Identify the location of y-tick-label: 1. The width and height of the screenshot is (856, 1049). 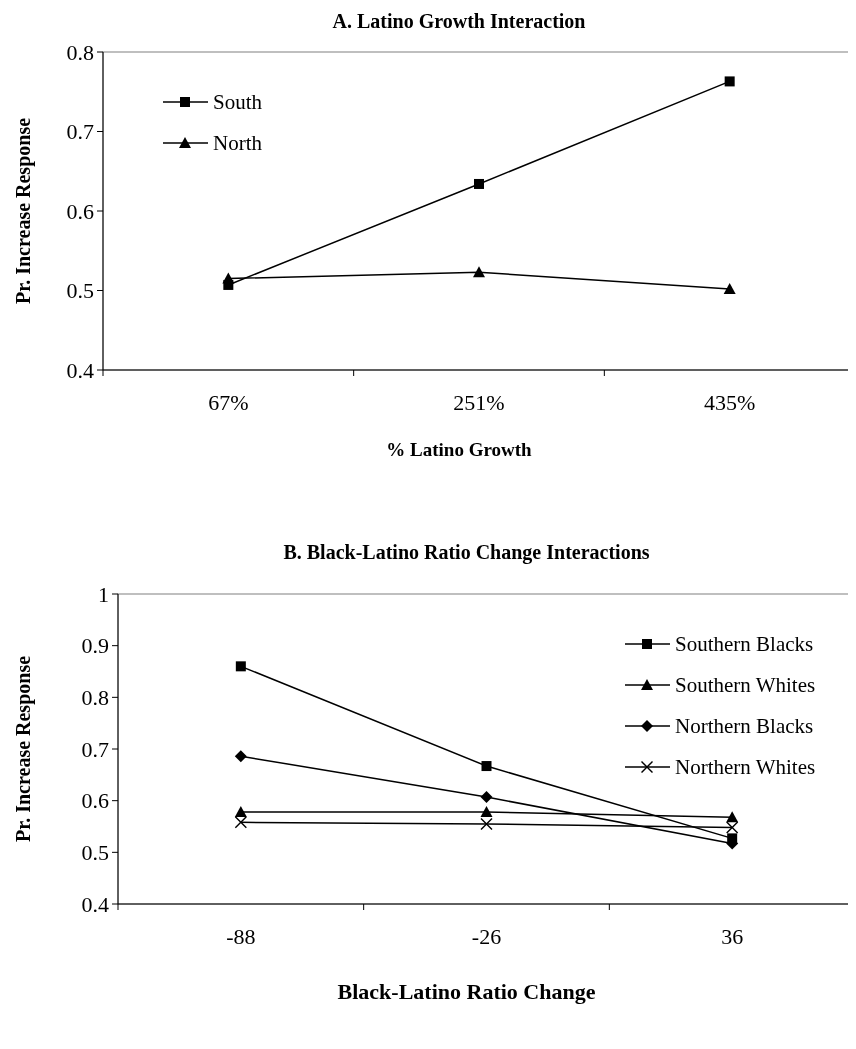
(103, 594).